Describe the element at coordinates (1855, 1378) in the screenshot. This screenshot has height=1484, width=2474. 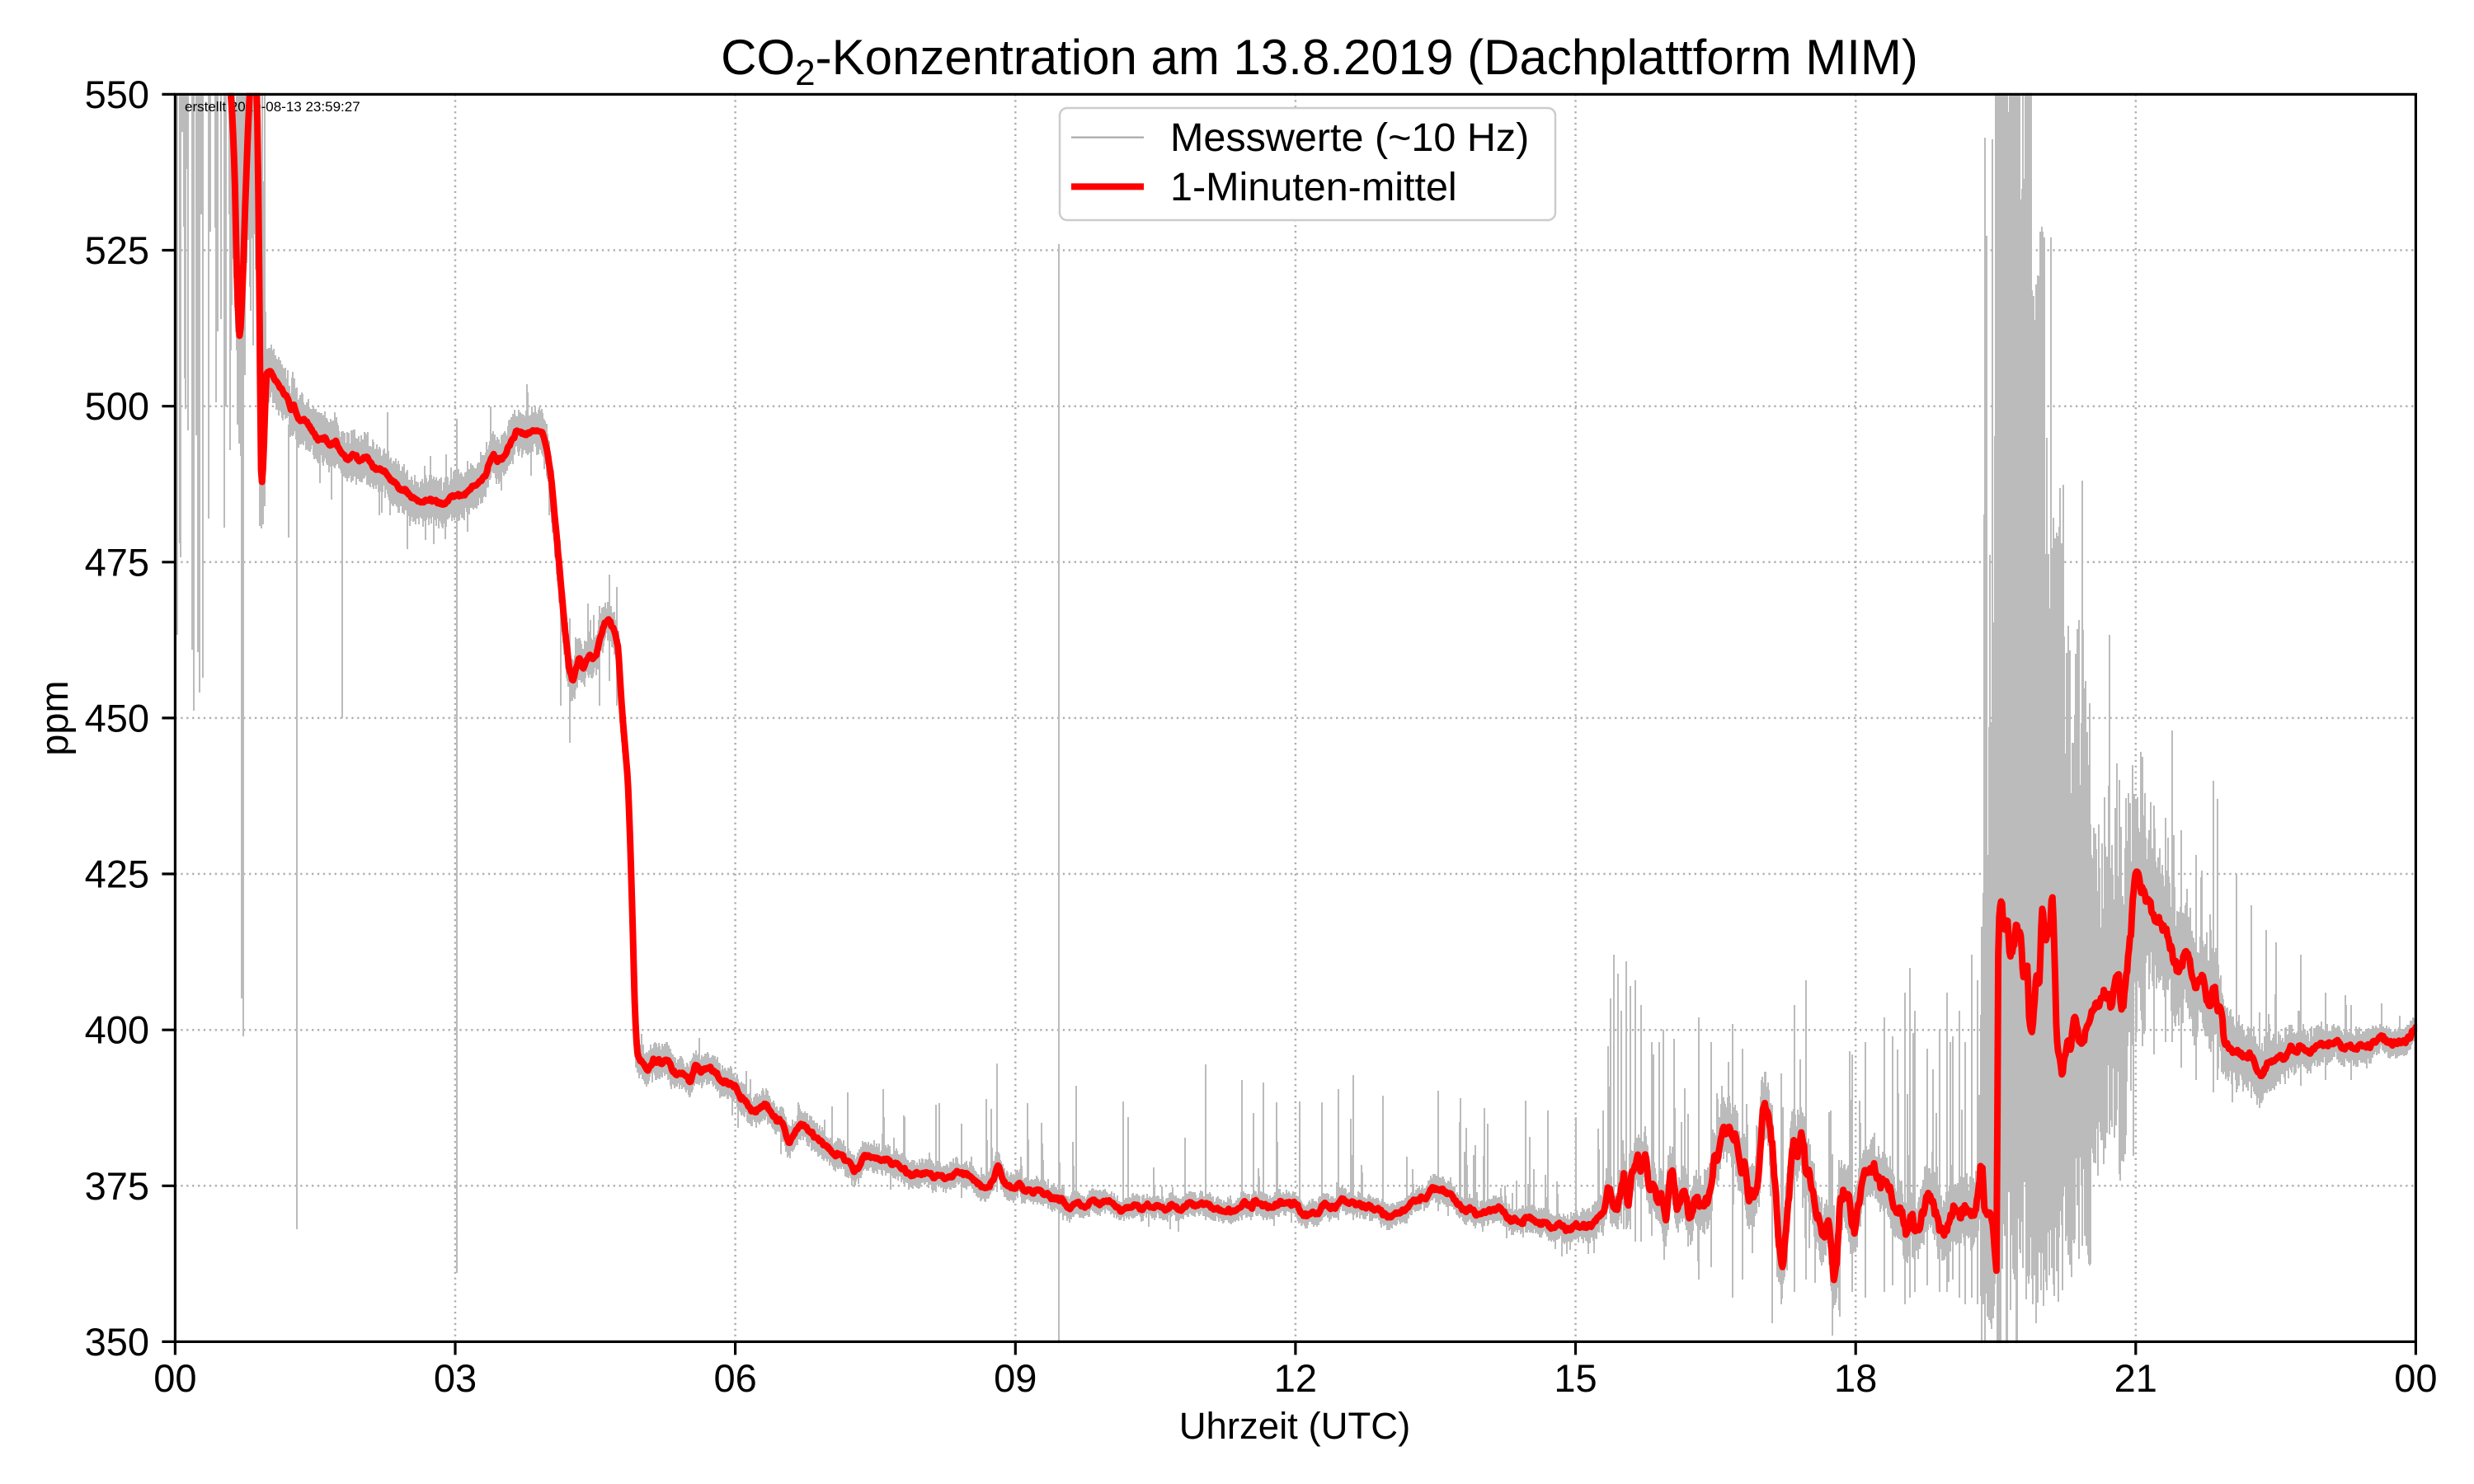
I see `svg-text: 18` at that location.